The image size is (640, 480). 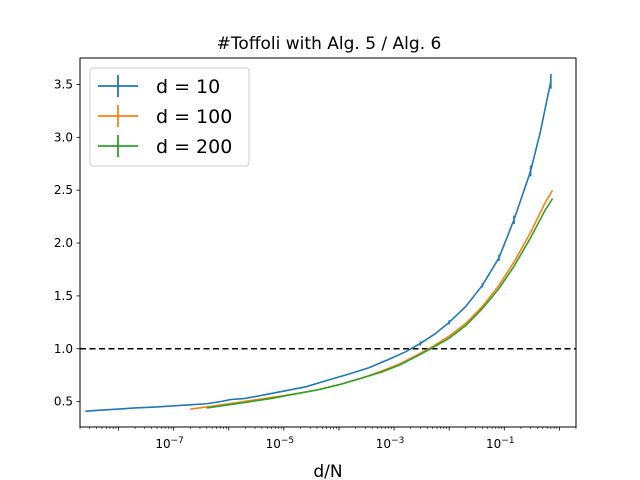 I want to click on legend-label-2: d = 200, so click(x=194, y=147).